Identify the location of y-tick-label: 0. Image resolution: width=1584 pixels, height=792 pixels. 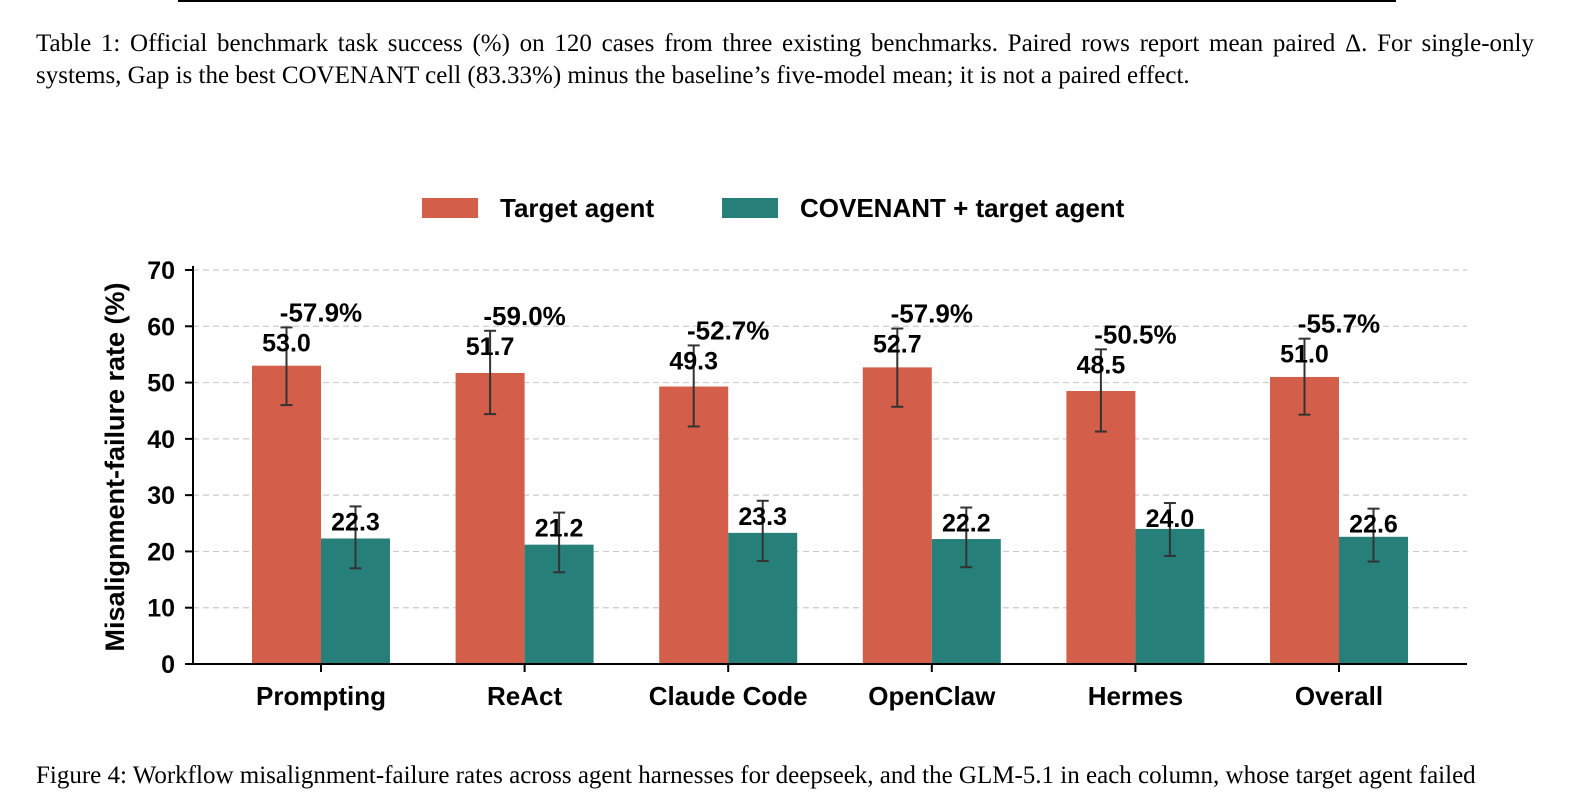
(168, 665).